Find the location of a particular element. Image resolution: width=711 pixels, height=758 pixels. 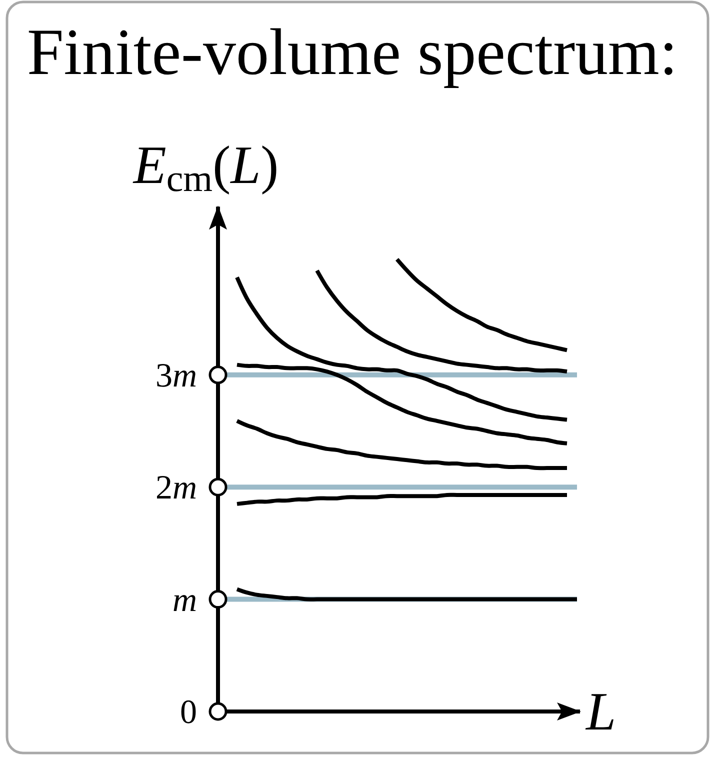

y-tick-label: 3m is located at coordinates (176, 375).